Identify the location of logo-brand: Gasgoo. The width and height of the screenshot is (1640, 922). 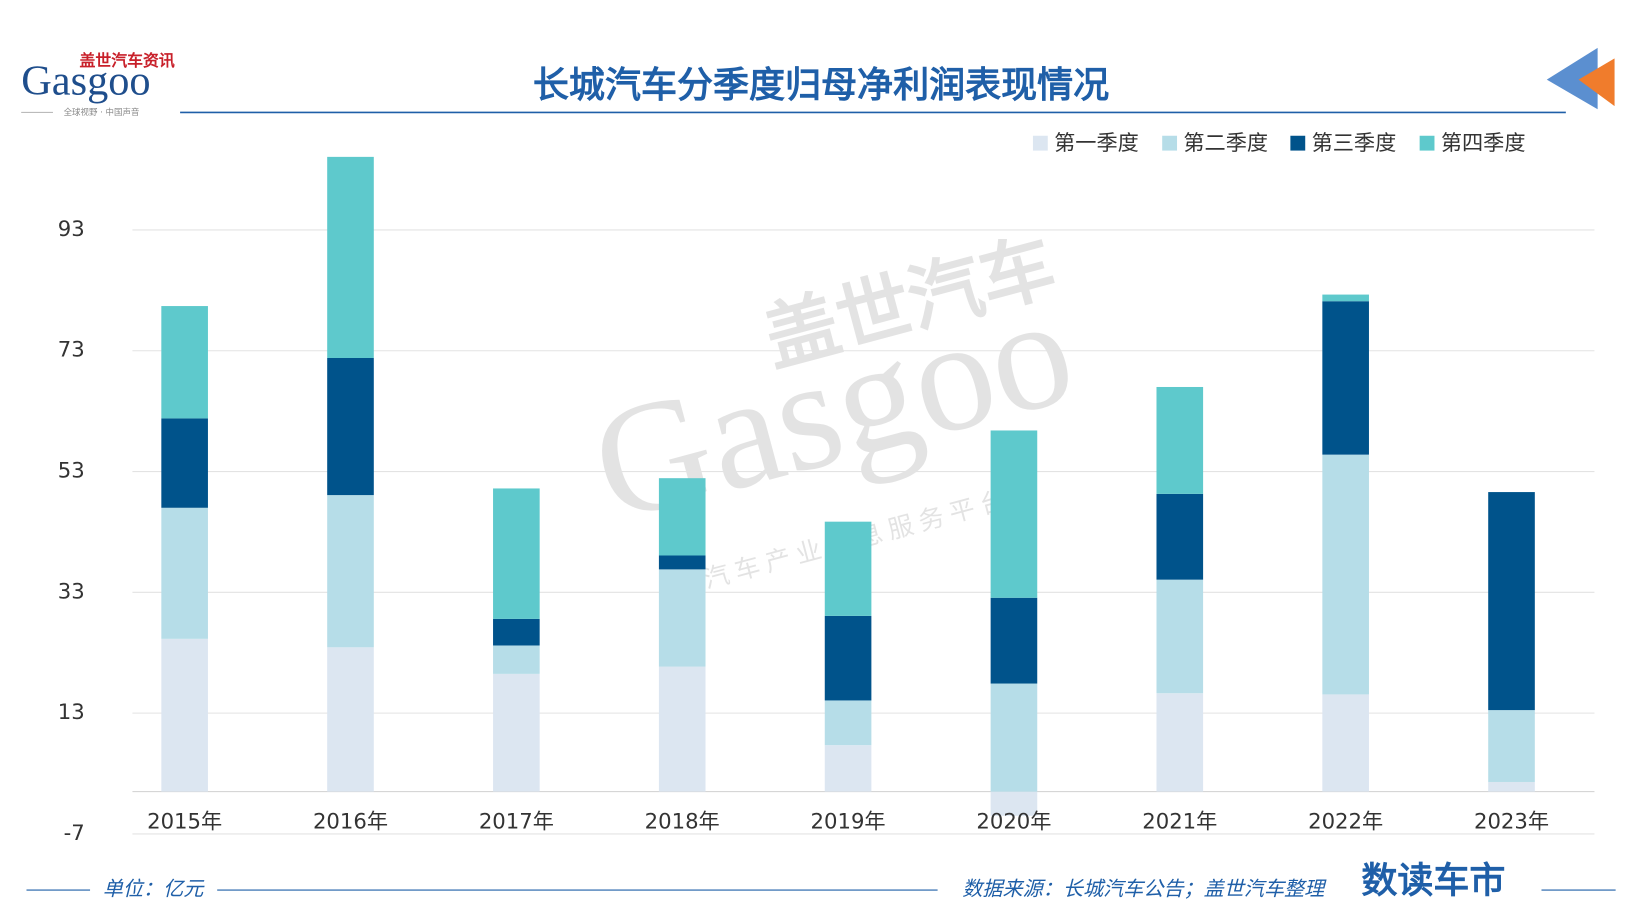
(85, 81).